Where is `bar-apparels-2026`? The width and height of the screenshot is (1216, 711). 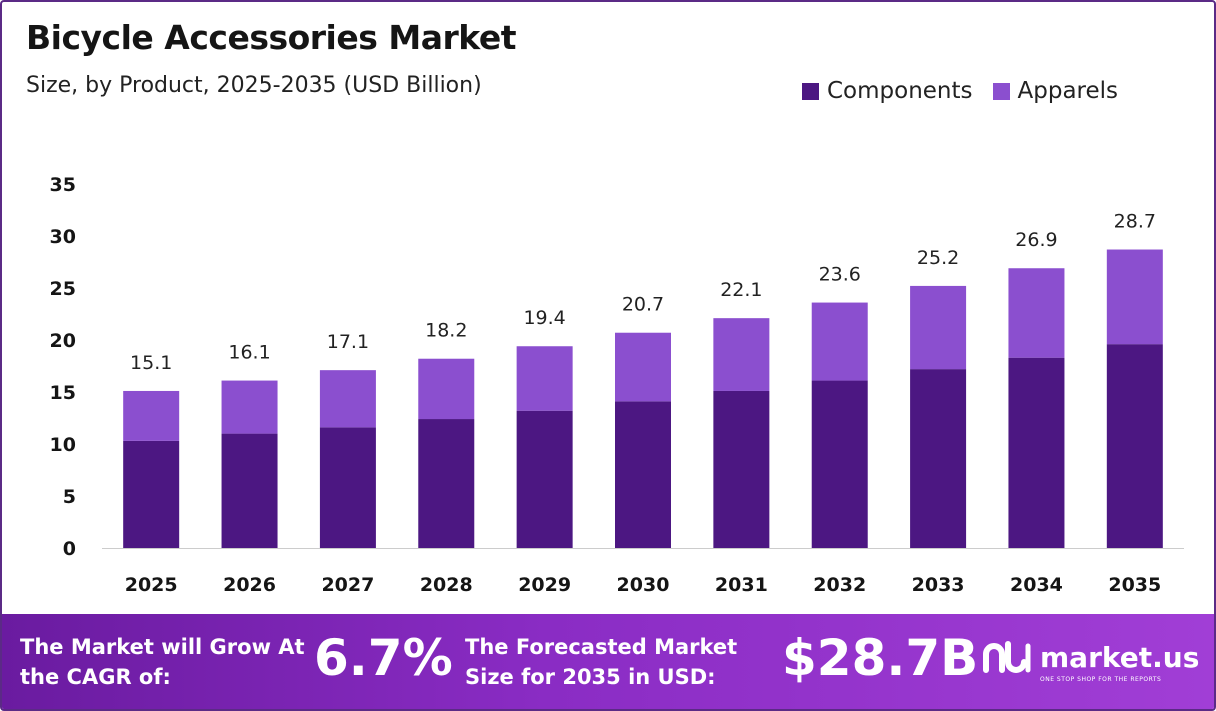
bar-apparels-2026 is located at coordinates (249, 407).